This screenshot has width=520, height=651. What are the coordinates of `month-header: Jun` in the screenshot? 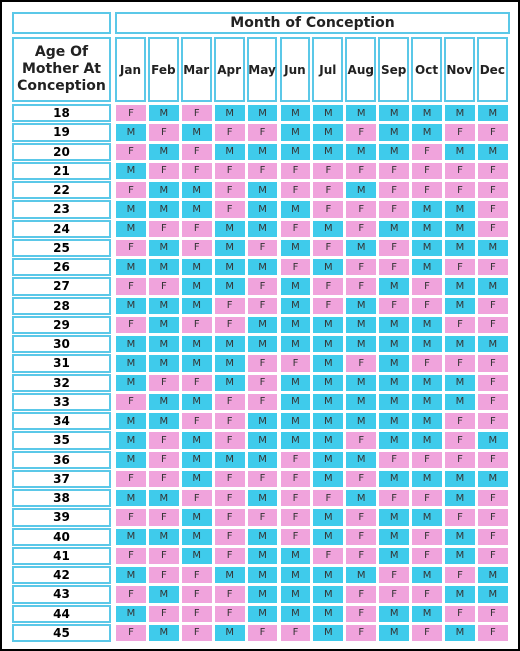 It's located at (295, 69).